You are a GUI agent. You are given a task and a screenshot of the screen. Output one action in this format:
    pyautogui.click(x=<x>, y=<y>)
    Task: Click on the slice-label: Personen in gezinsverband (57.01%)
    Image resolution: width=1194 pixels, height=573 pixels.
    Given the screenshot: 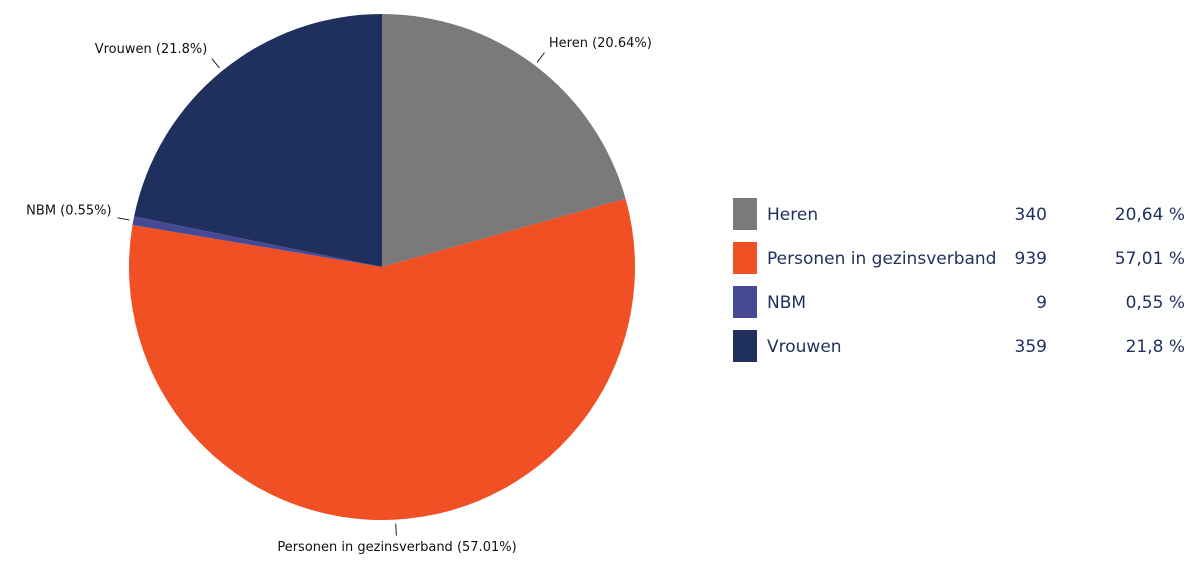 What is the action you would take?
    pyautogui.click(x=396, y=547)
    